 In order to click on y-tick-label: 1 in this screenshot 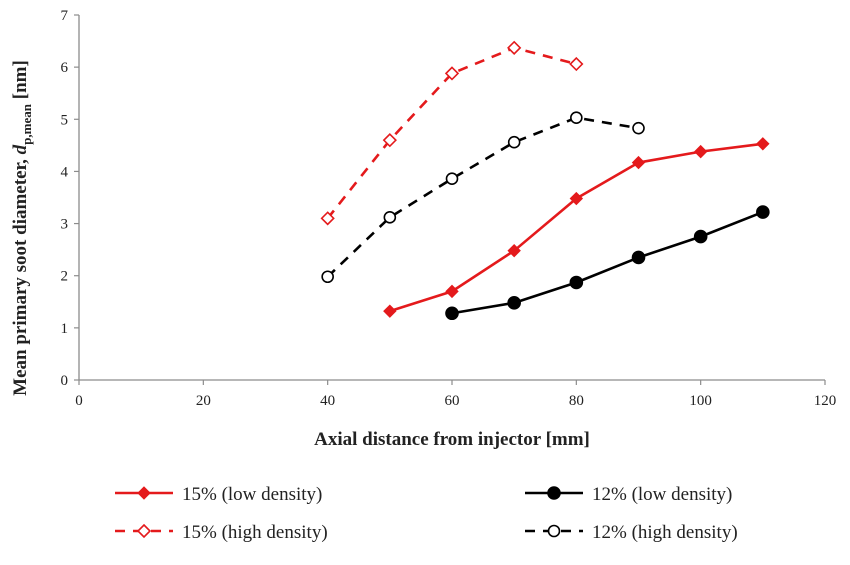, I will do `click(65, 329)`.